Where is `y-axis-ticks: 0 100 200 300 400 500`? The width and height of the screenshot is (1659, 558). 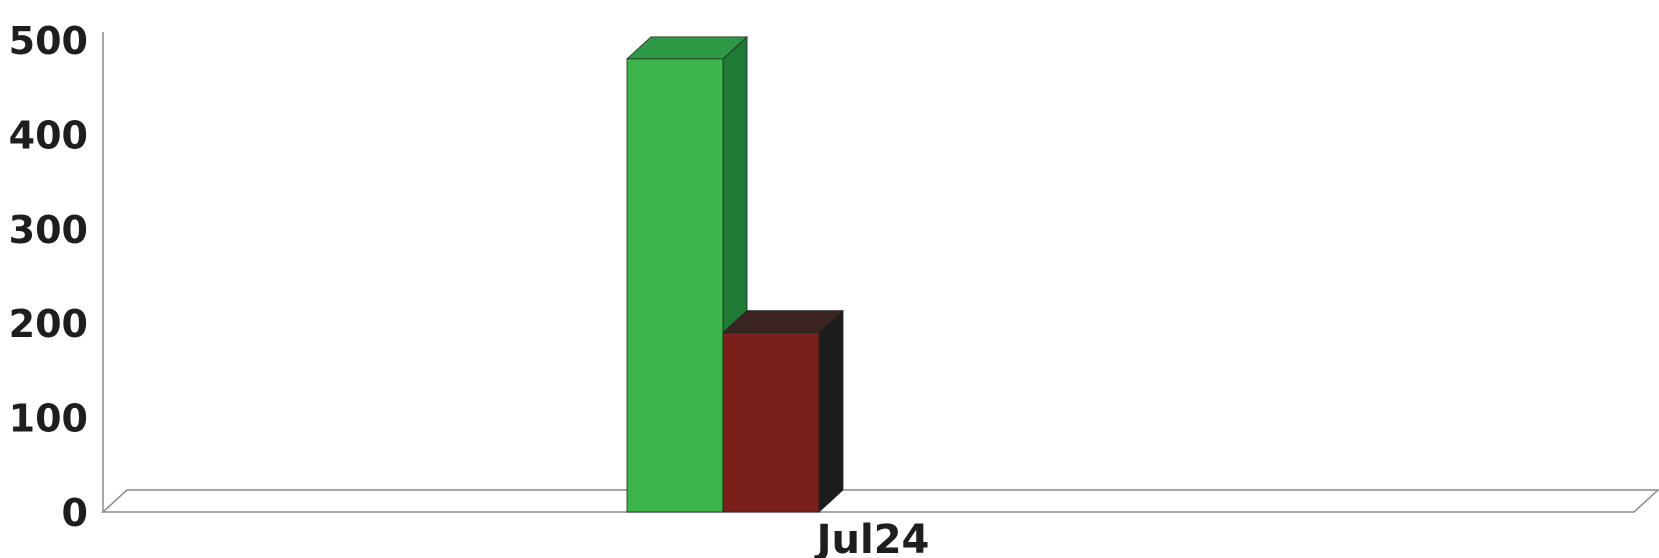 y-axis-ticks: 0 100 200 300 400 500 is located at coordinates (48, 277).